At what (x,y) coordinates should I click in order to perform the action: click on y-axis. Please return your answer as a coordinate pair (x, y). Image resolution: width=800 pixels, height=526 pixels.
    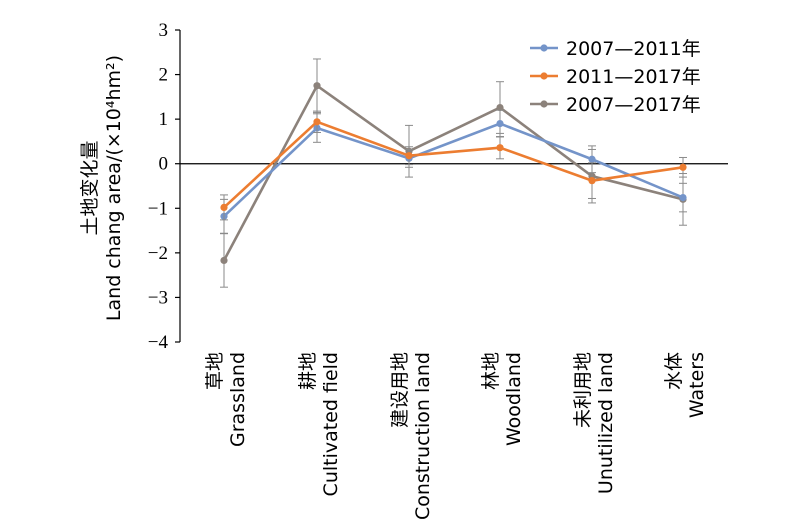
    Looking at the image, I should click on (178, 186).